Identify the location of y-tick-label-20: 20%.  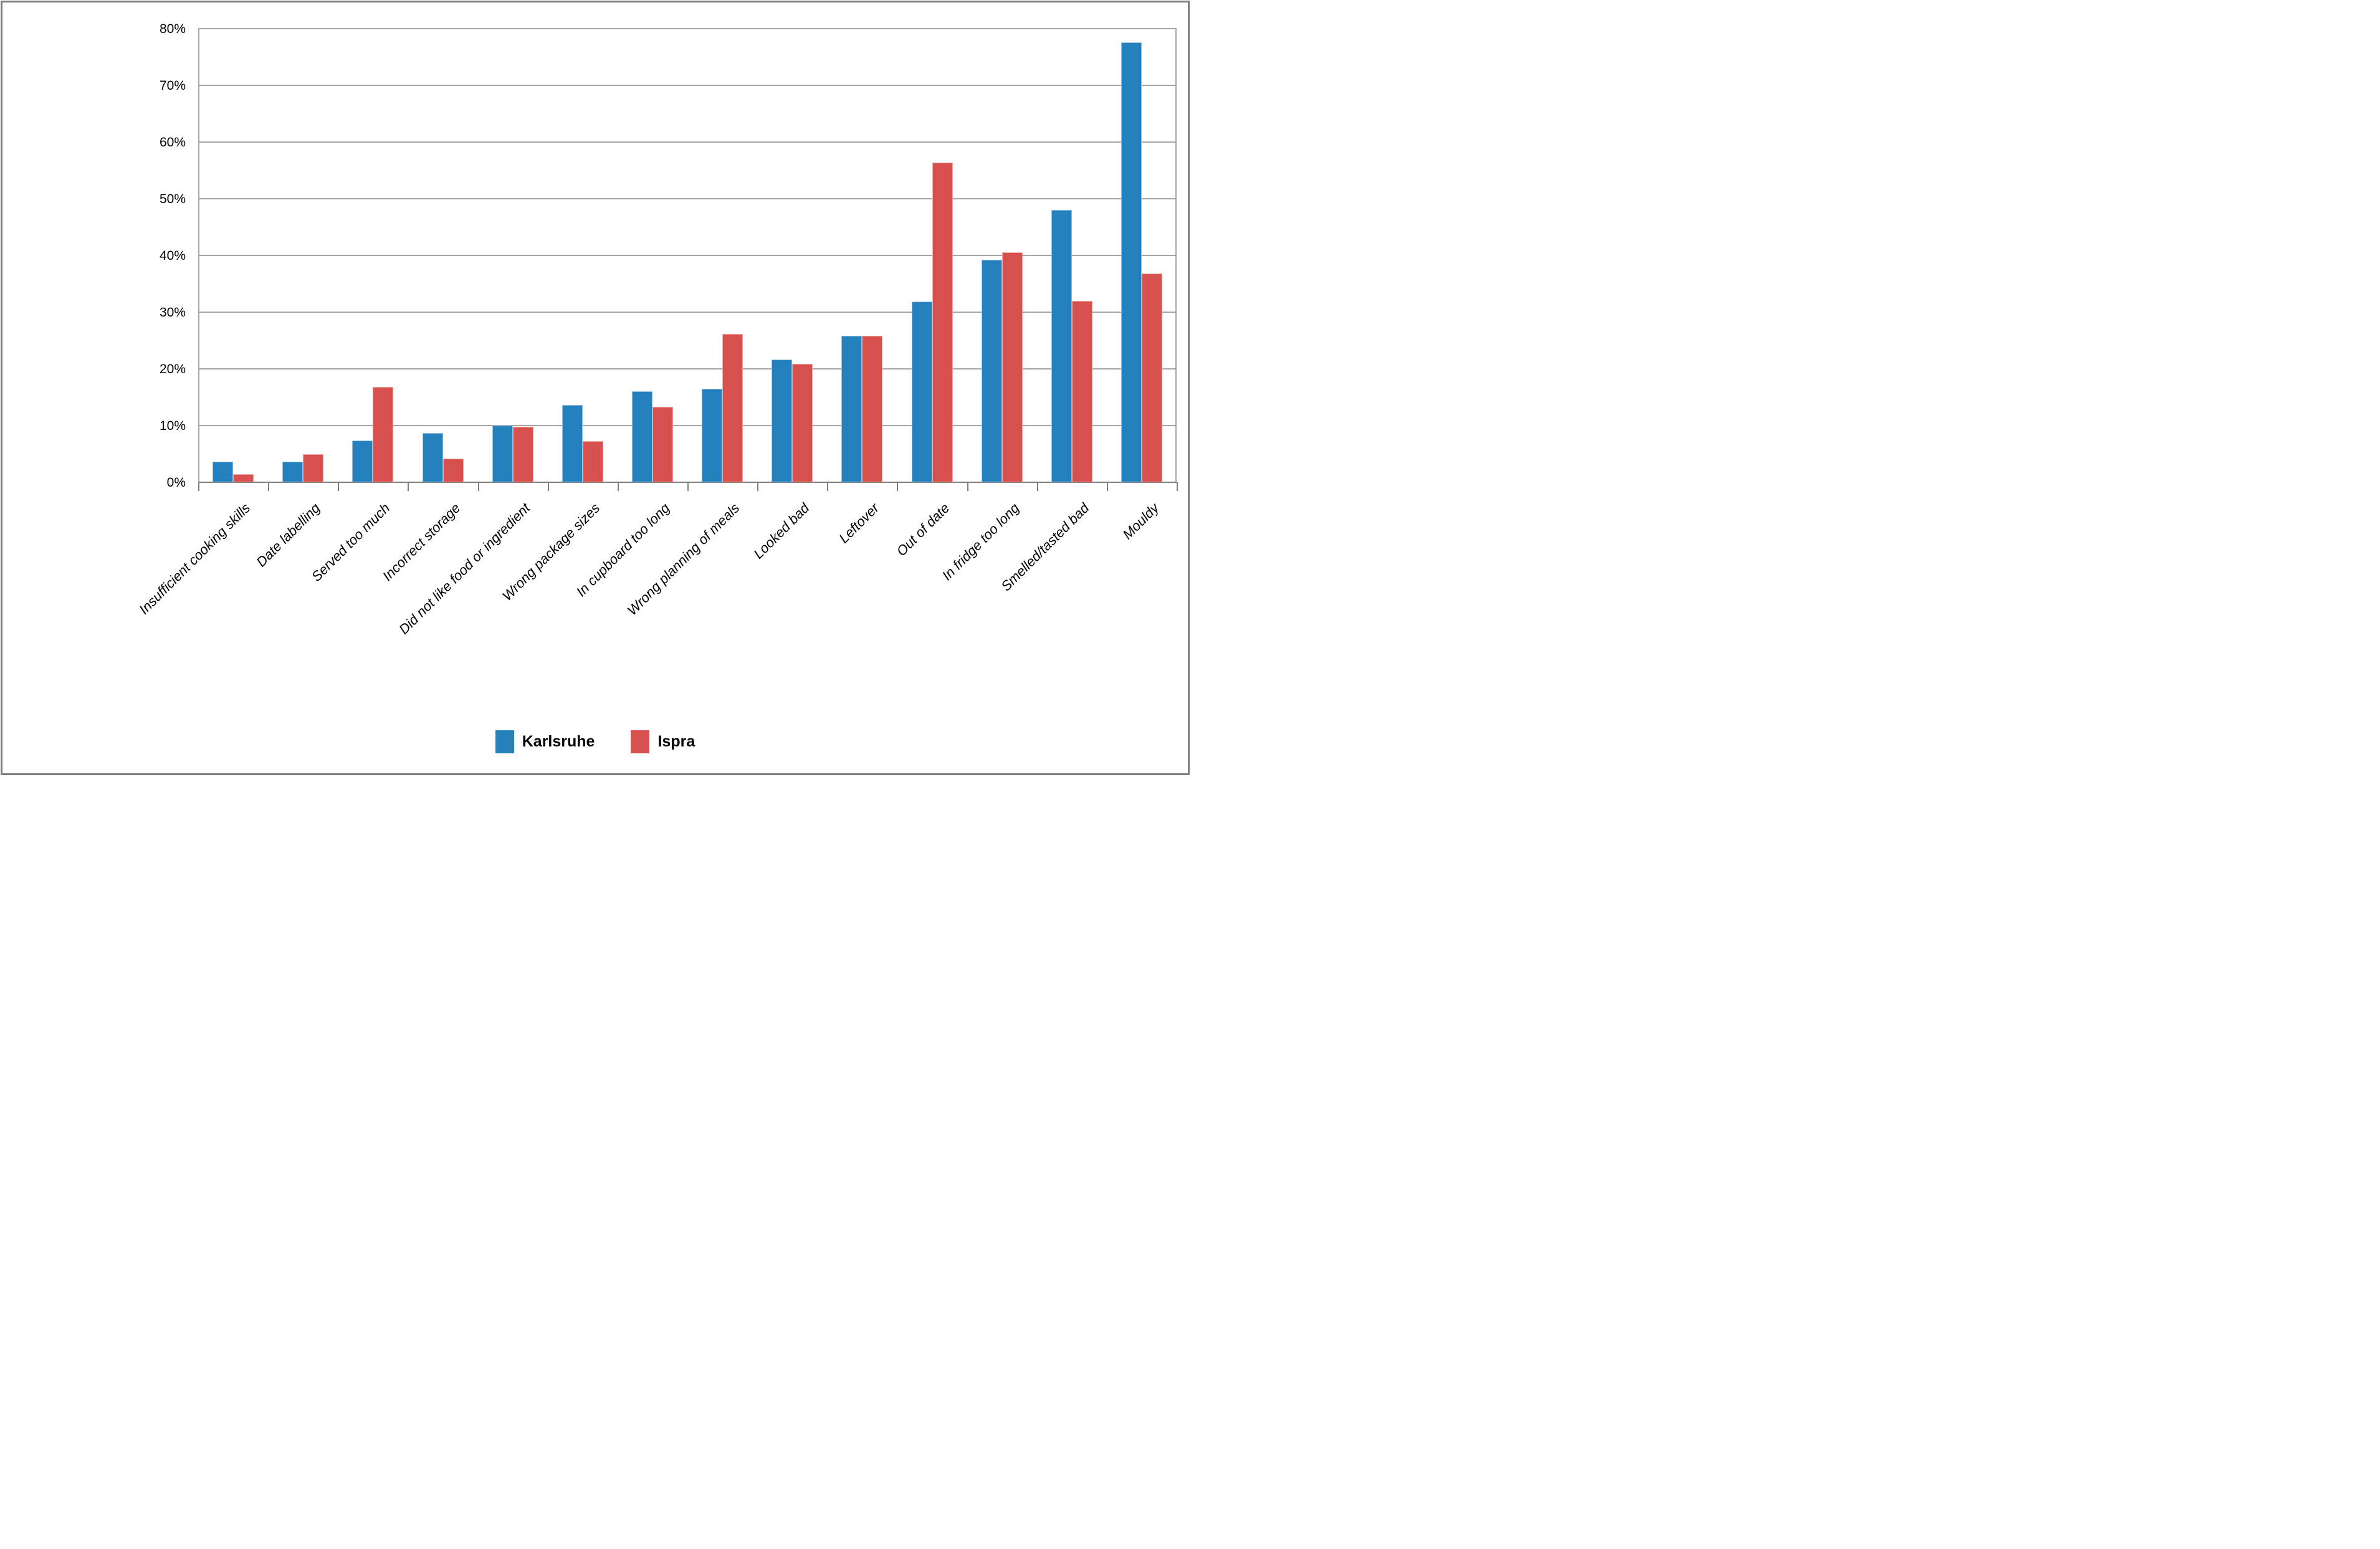
(172, 369).